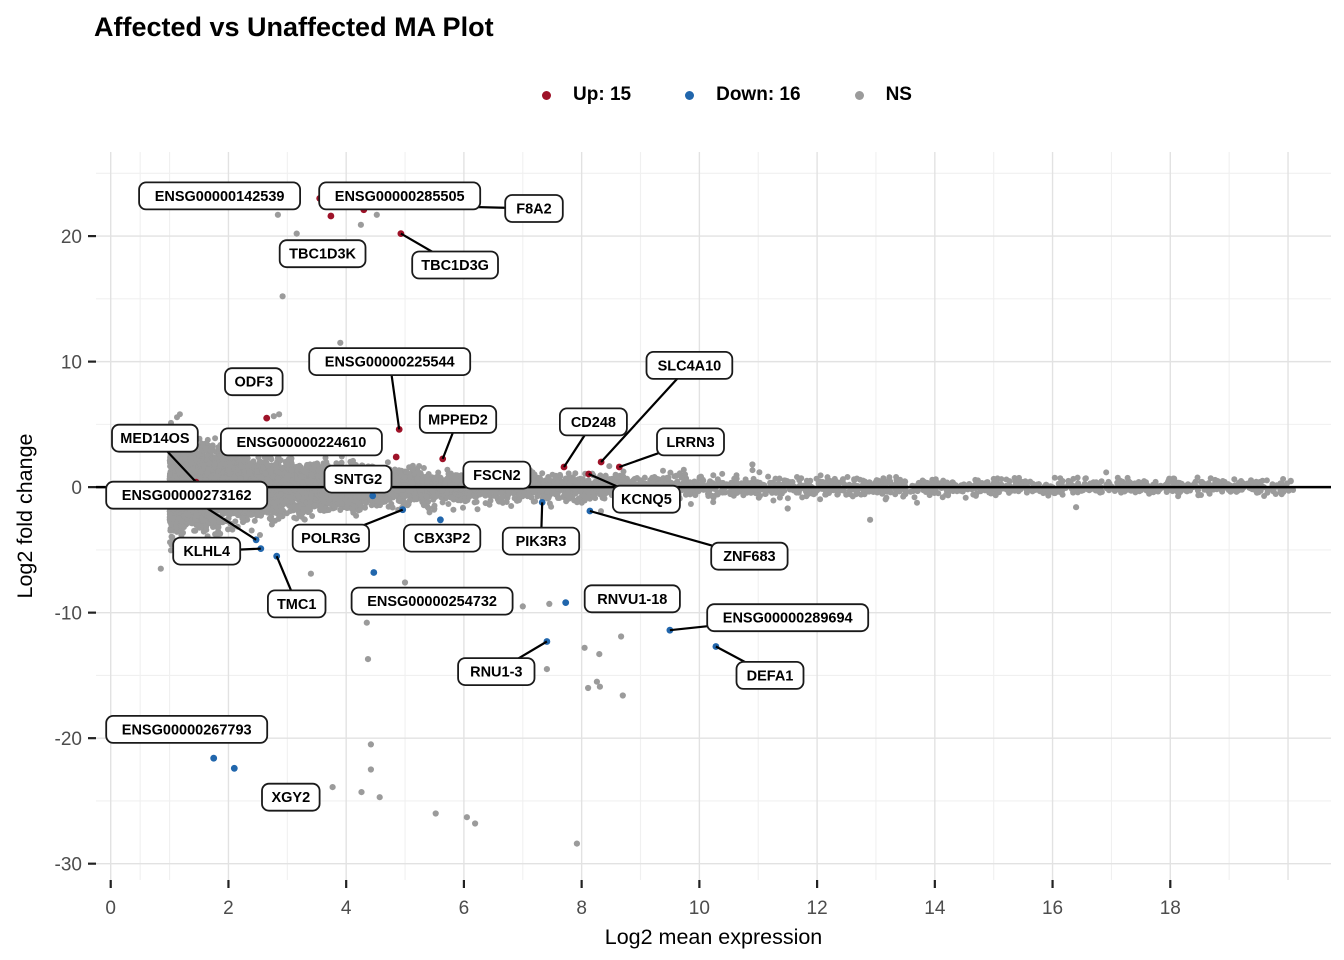 This screenshot has width=1344, height=960. What do you see at coordinates (714, 937) in the screenshot?
I see `x-axis-title: Log2 mean expression` at bounding box center [714, 937].